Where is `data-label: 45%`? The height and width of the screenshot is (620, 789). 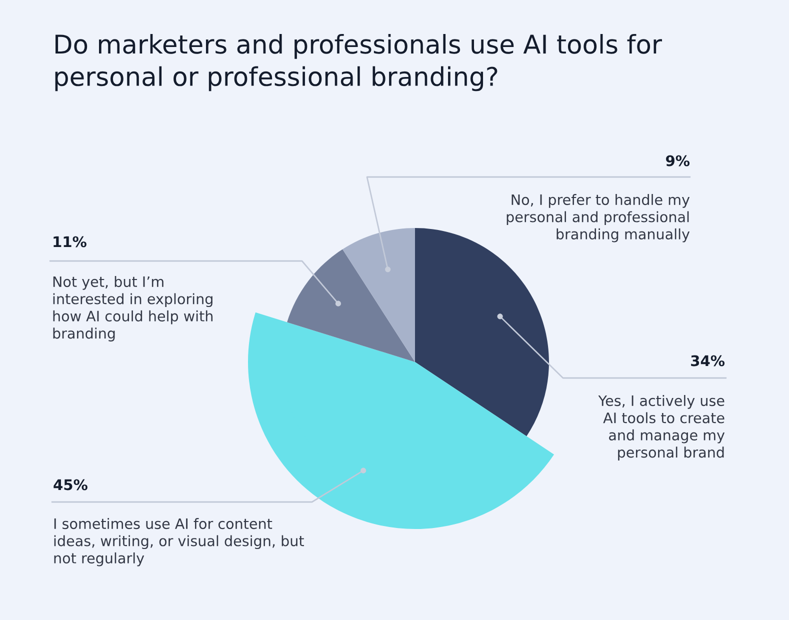 data-label: 45% is located at coordinates (71, 484).